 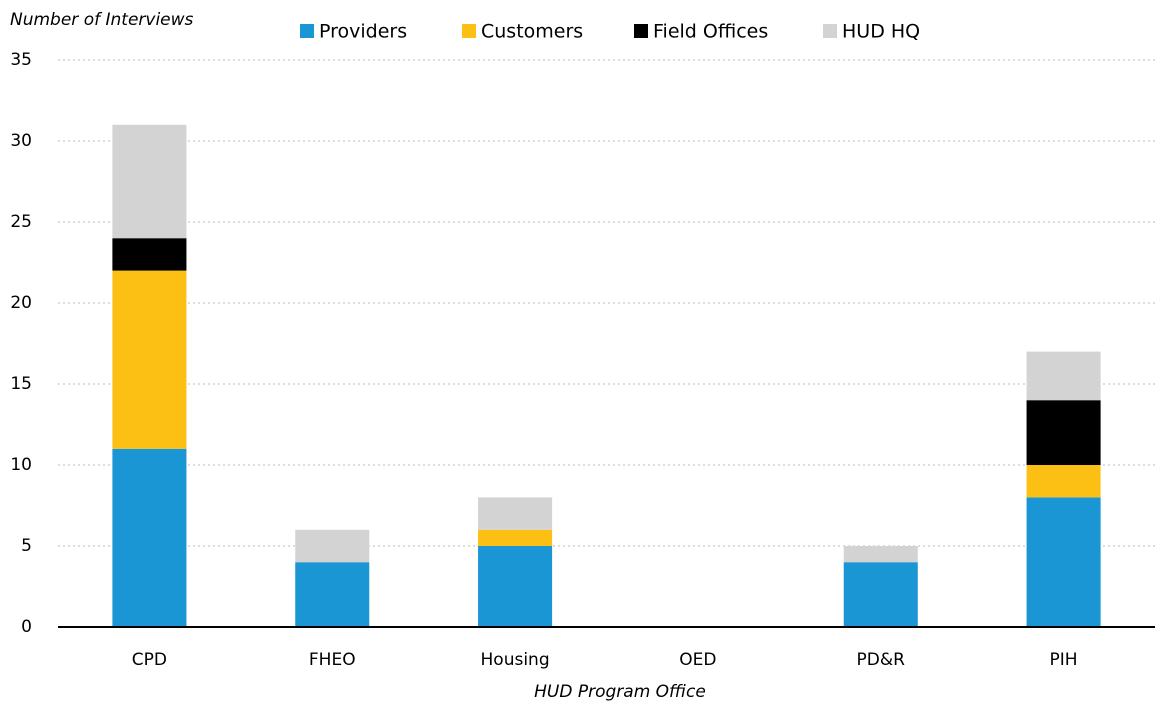 I want to click on x-tick-label: PIH, so click(x=1064, y=660).